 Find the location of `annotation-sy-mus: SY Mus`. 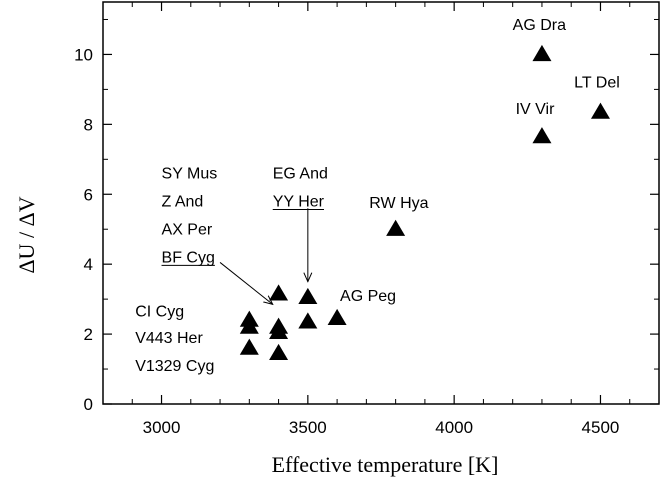

annotation-sy-mus: SY Mus is located at coordinates (190, 174).